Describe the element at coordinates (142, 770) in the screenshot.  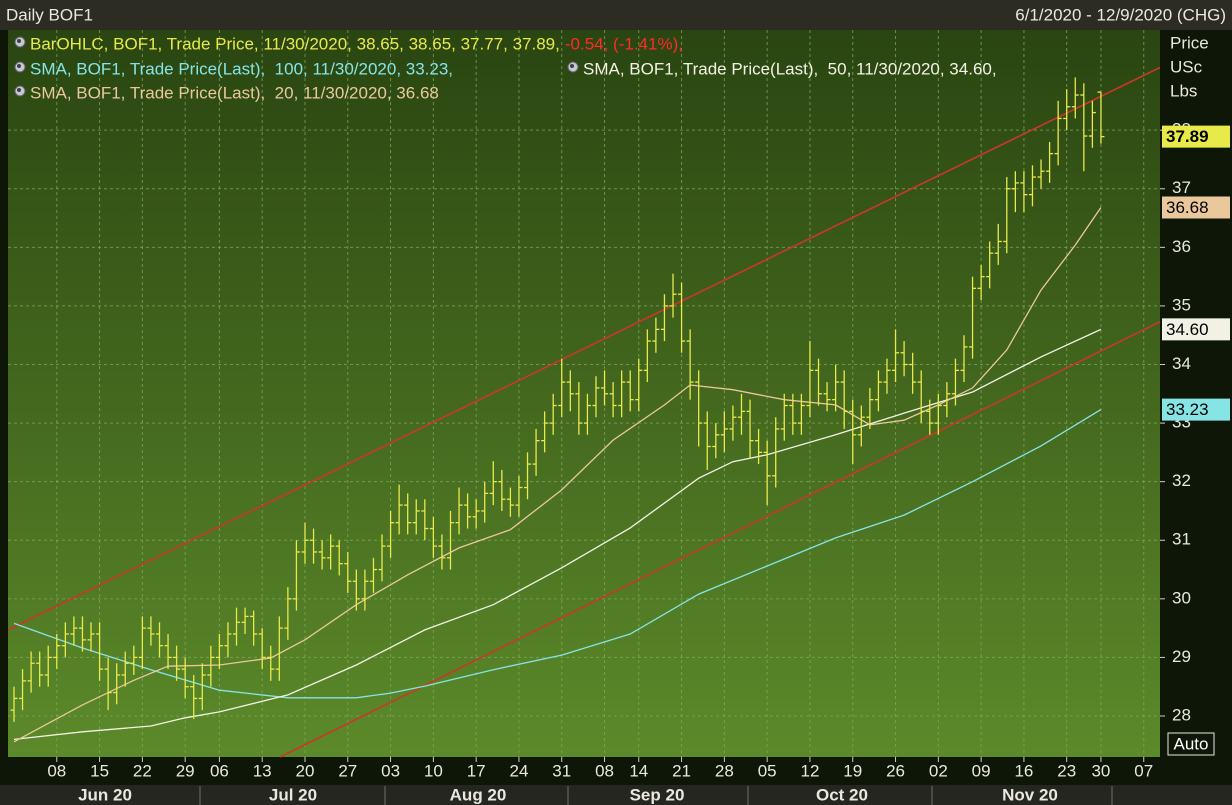
I see `x-tick-label: 22` at that location.